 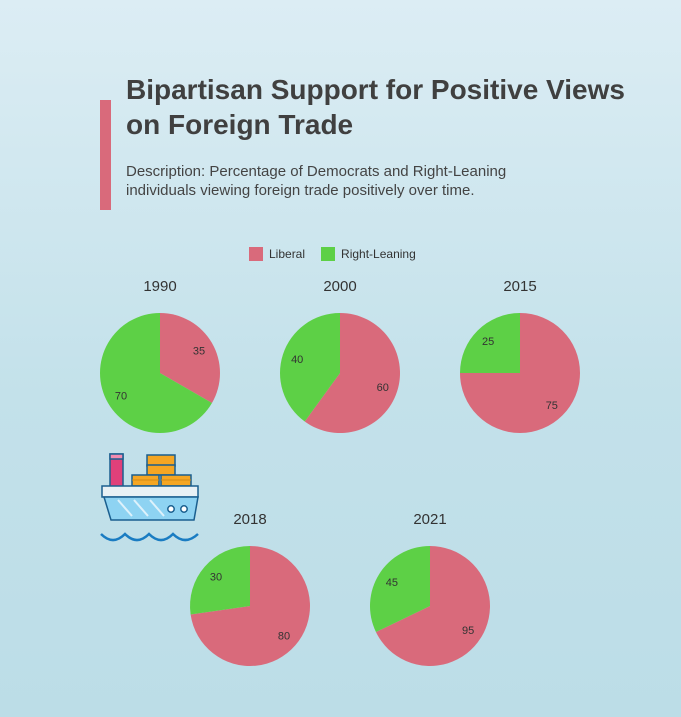 What do you see at coordinates (199, 352) in the screenshot?
I see `pie-label-liberal: 35` at bounding box center [199, 352].